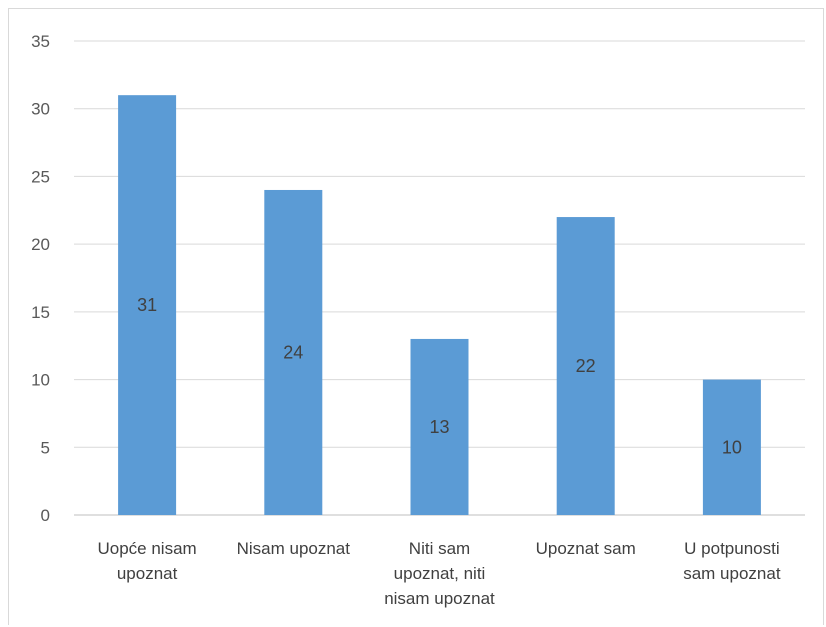 This screenshot has height=627, width=826. What do you see at coordinates (45, 447) in the screenshot?
I see `y-tick-label: 5` at bounding box center [45, 447].